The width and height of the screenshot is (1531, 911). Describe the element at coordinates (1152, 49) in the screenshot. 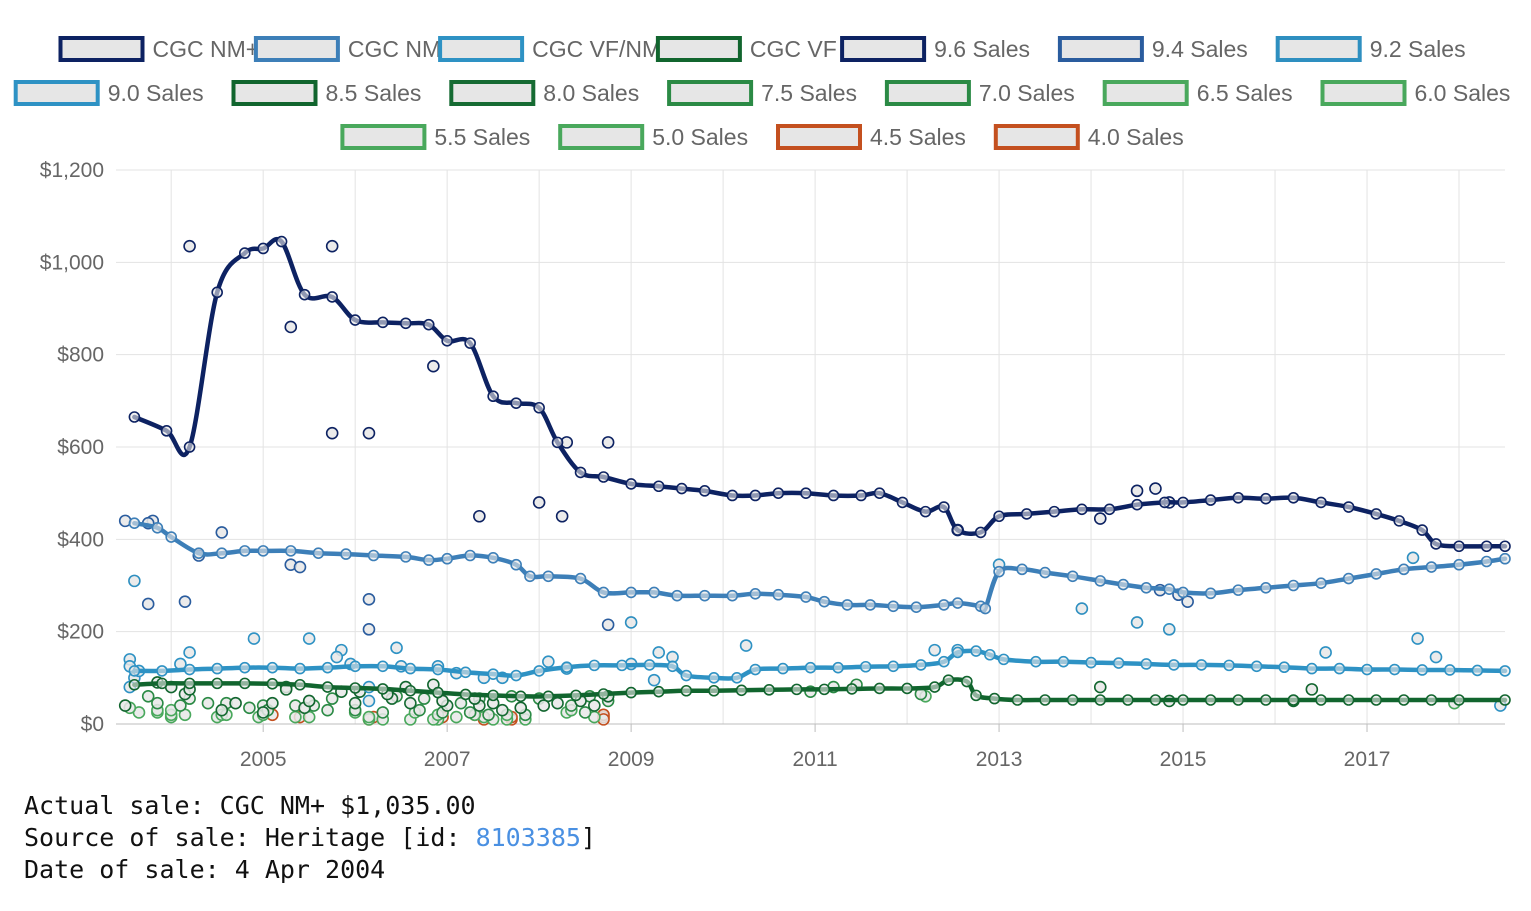

I see `legend-item-9-4-sales: 9.4 Sales` at that location.